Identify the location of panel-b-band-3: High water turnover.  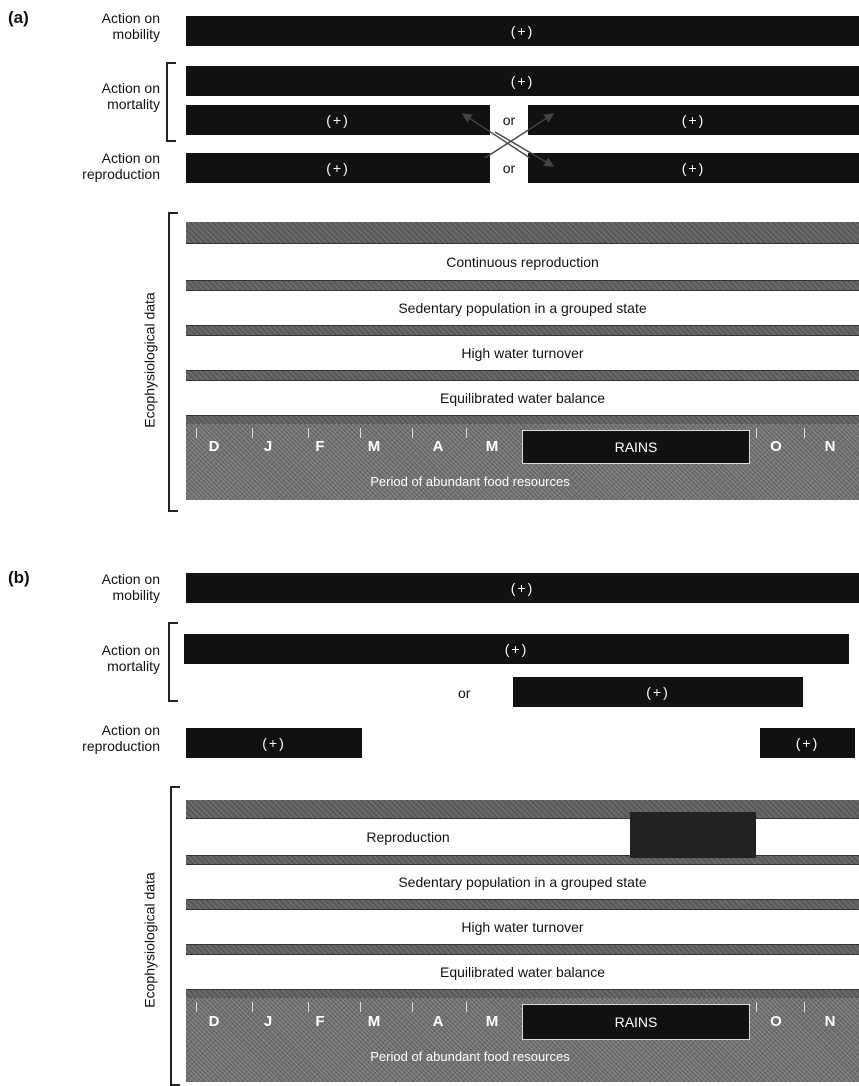
(522, 927).